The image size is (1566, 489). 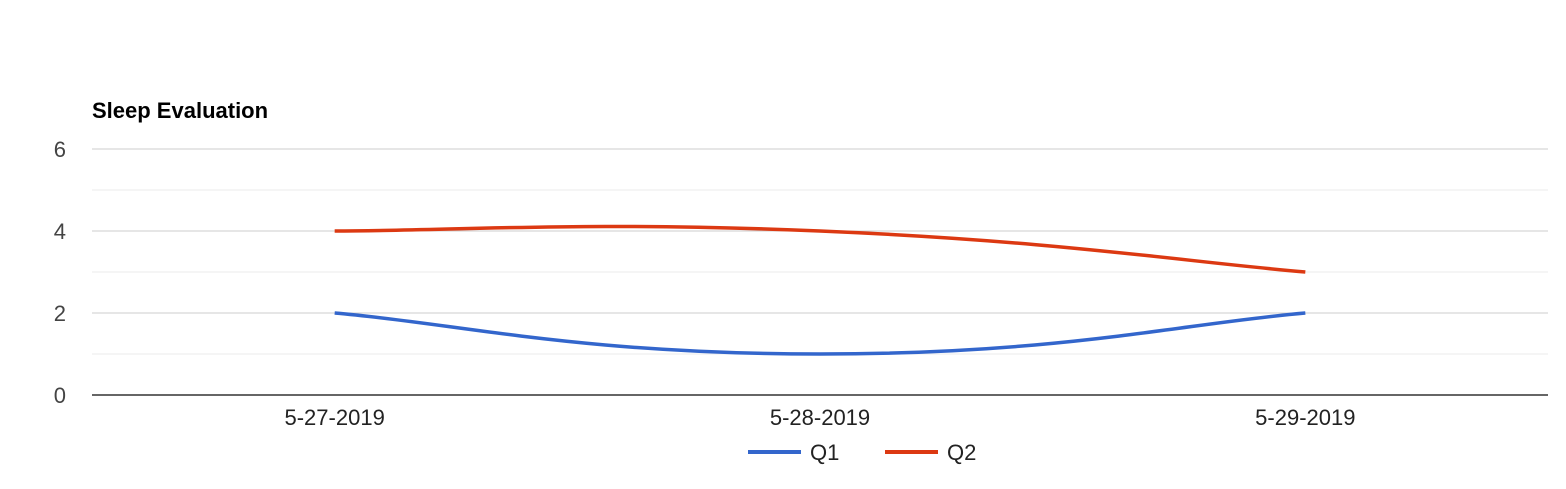 I want to click on legend-label-q1: Q1, so click(x=824, y=452).